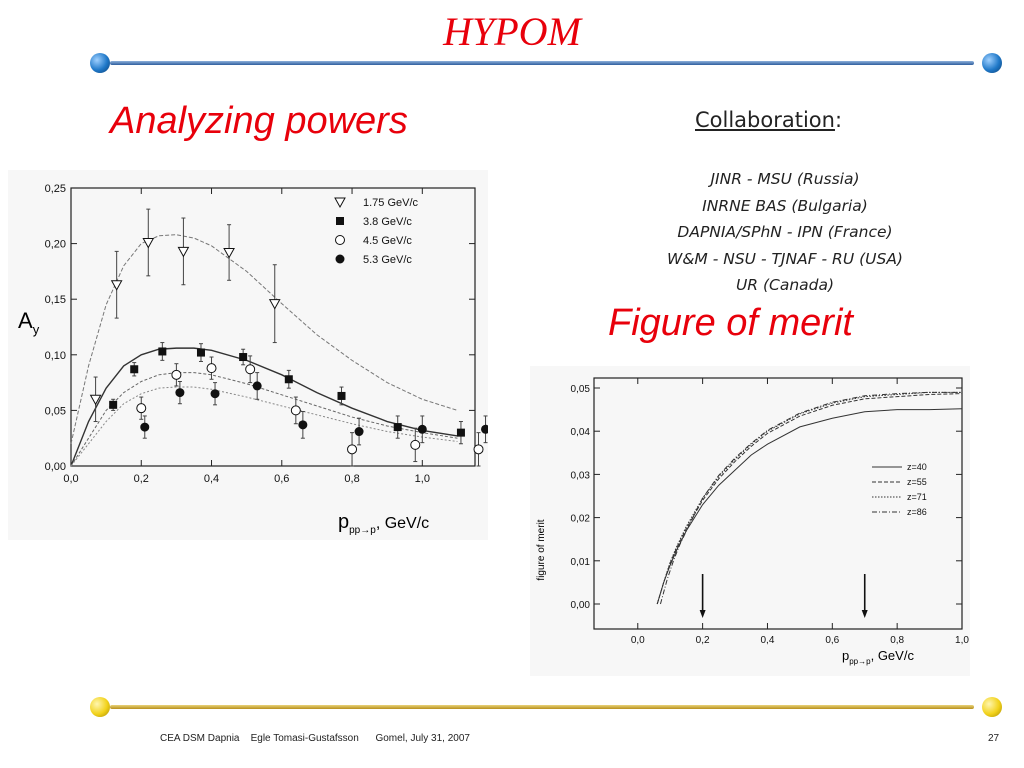  I want to click on fom-axis-label: figure of merit, so click(541, 549).